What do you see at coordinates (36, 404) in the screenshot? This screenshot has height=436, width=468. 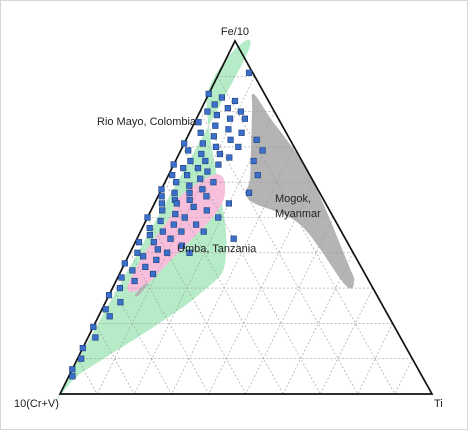 I see `axis-label-left: 10(Cr+V)` at bounding box center [36, 404].